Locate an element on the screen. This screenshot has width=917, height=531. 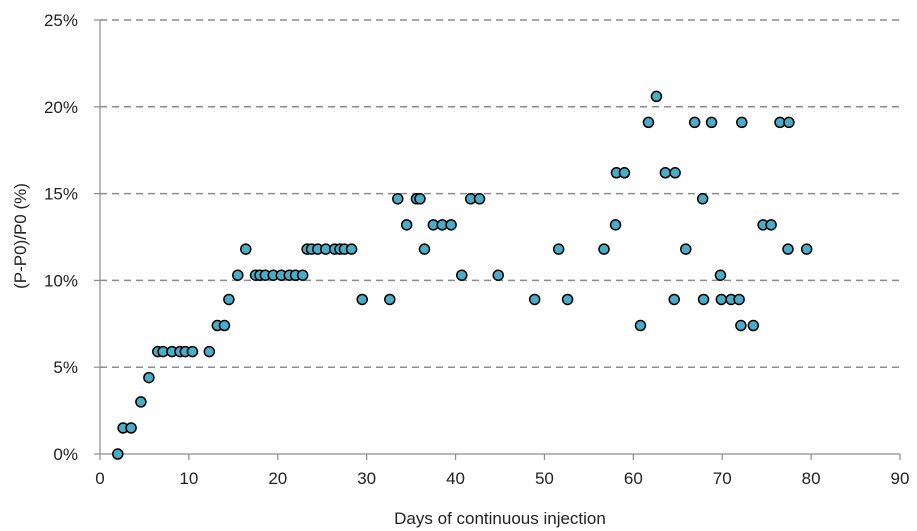
y-tick-label-2: 10% is located at coordinates (61, 280).